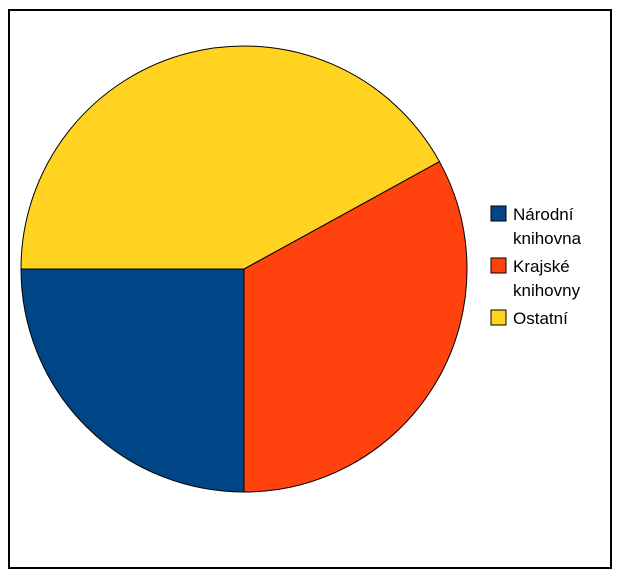 The image size is (619, 569). What do you see at coordinates (547, 290) in the screenshot?
I see `legend-label: knihovny` at bounding box center [547, 290].